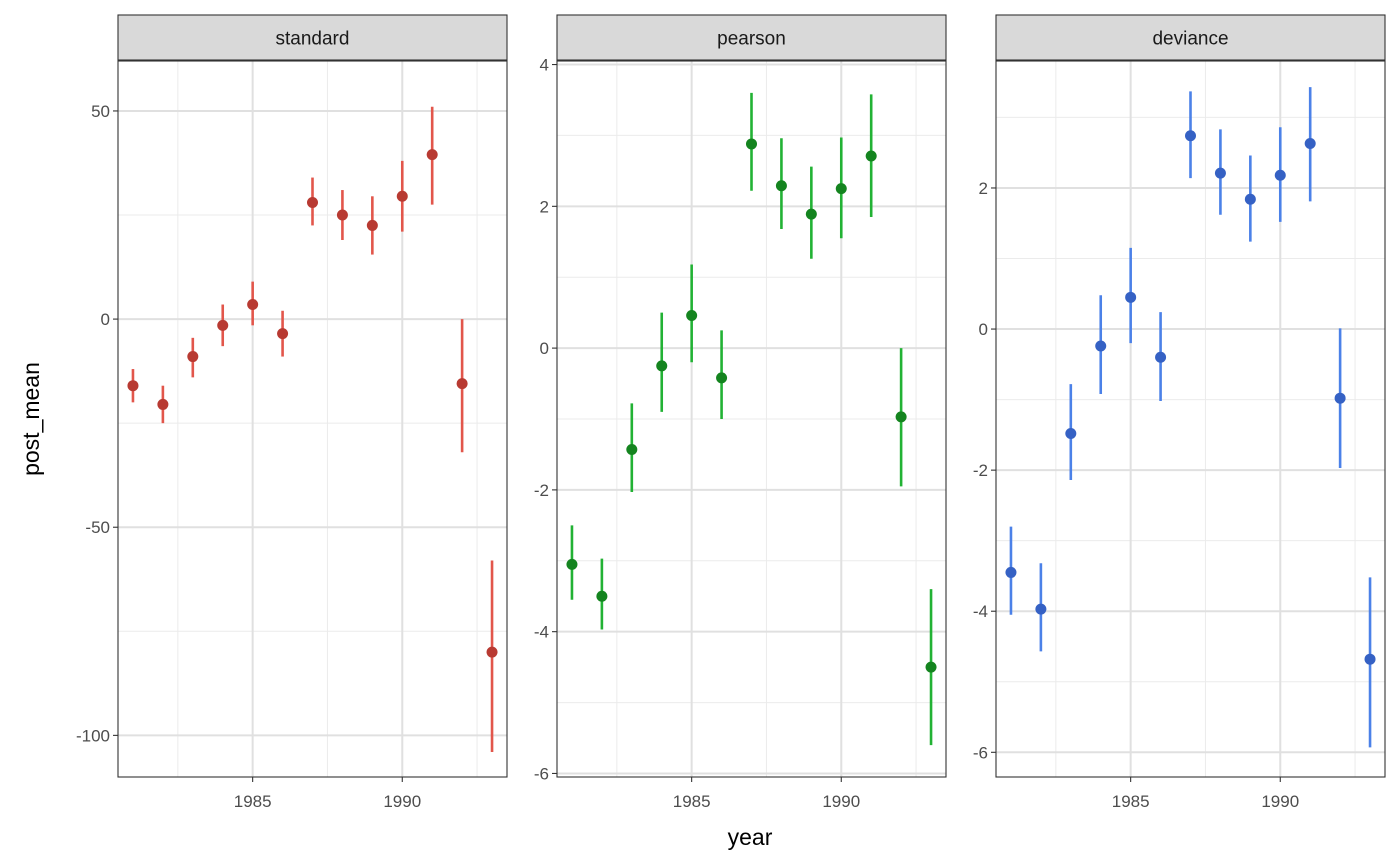 The width and height of the screenshot is (1400, 865). I want to click on strip-standard, so click(312, 37).